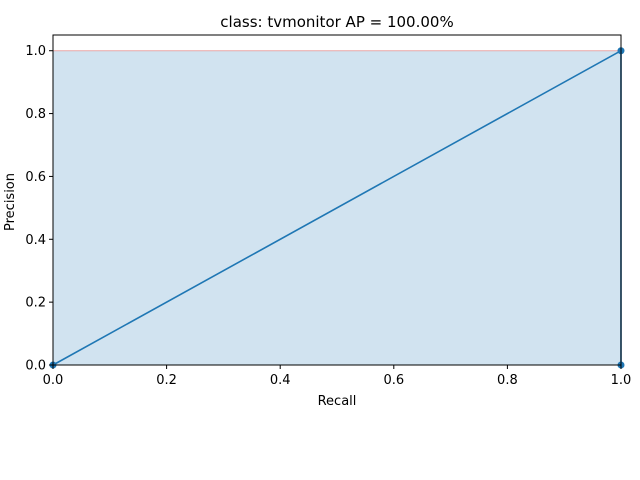  I want to click on x-tick-label: 1.0, so click(621, 380).